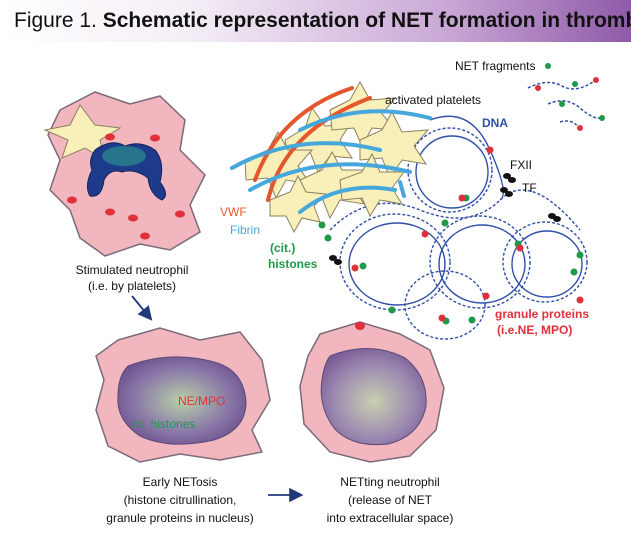 The height and width of the screenshot is (544, 631). Describe the element at coordinates (535, 330) in the screenshot. I see `label-granule-proteins-line2: (i.e.NE, MPO)` at that location.